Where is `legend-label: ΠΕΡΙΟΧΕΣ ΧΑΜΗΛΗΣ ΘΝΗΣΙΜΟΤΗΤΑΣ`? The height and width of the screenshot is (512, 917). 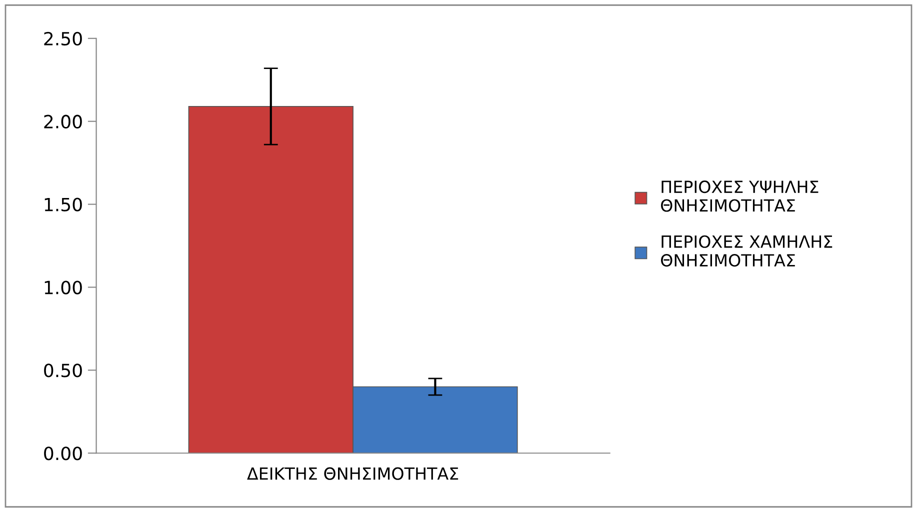 legend-label: ΠΕΡΙΟΧΕΣ ΧΑΜΗΛΗΣ ΘΝΗΣΙΜΟΤΗΤΑΣ is located at coordinates (746, 251).